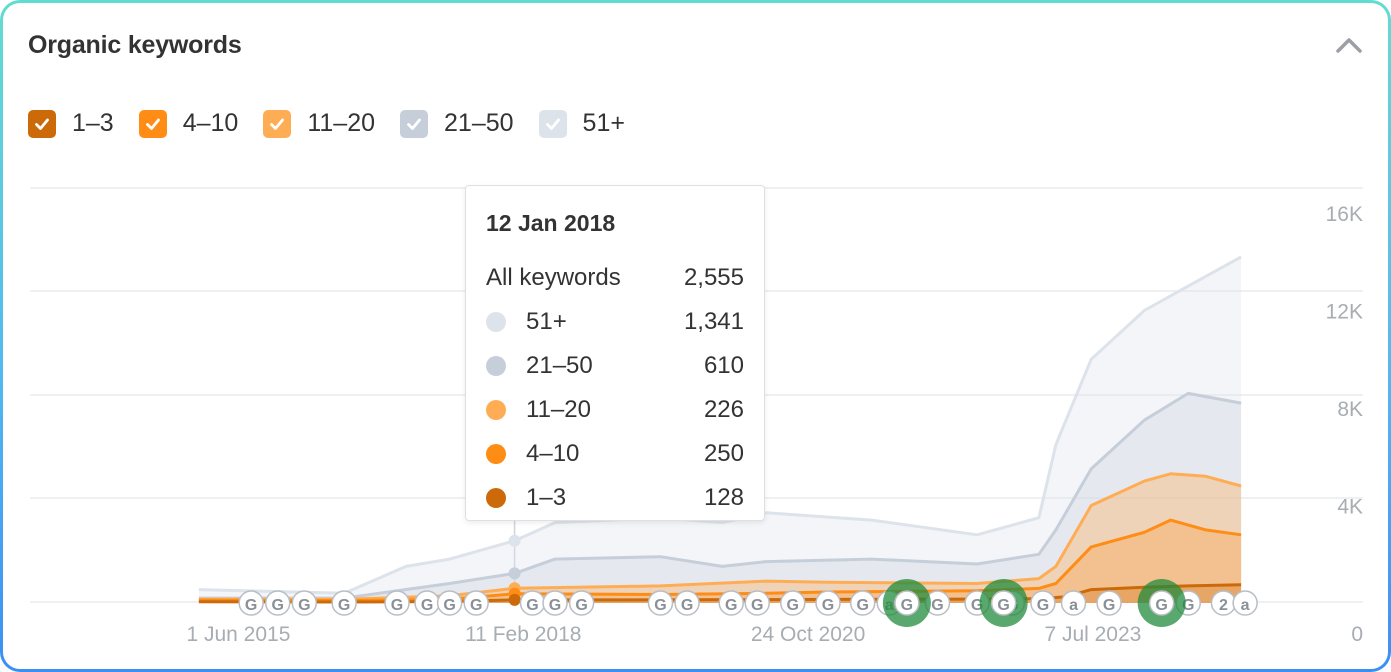 This screenshot has width=1391, height=672. Describe the element at coordinates (723, 497) in the screenshot. I see `tooltip-row-value: 128` at that location.